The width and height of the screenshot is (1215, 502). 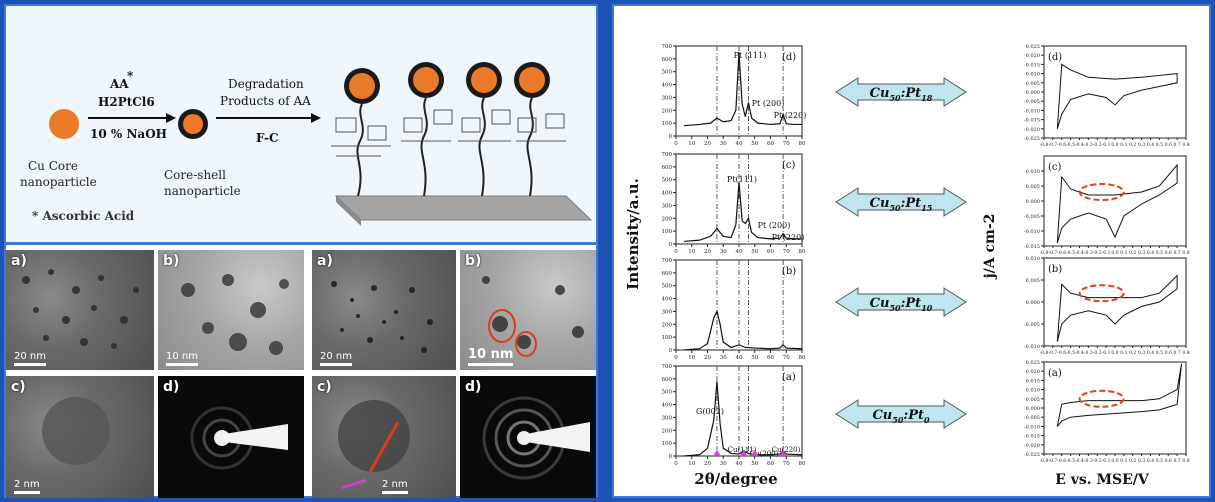 What do you see at coordinates (1123, 253) in the screenshot?
I see `cv-xtick-label: 0.1` at bounding box center [1123, 253].